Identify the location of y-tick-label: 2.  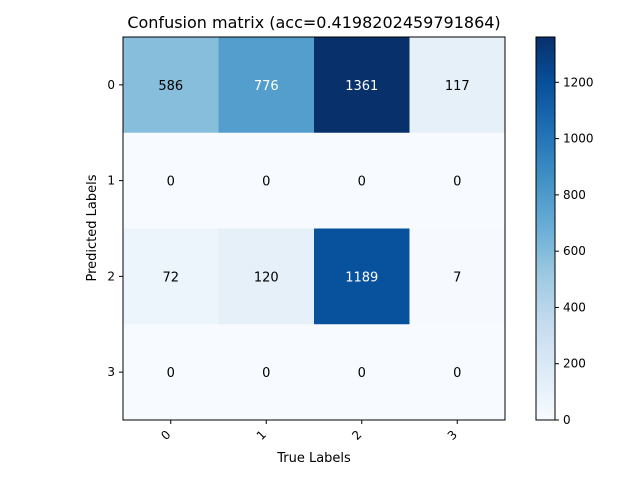
(111, 276).